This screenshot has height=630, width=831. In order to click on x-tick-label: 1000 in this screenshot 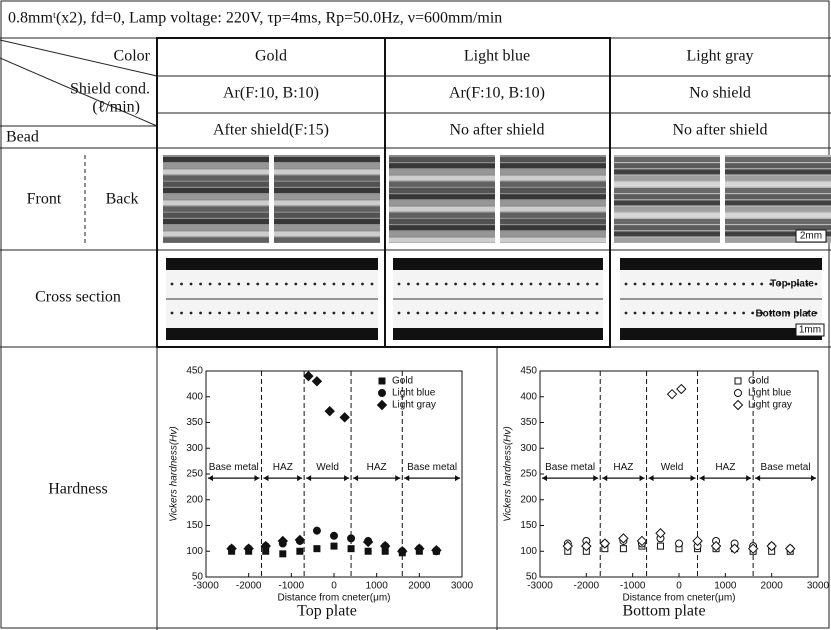, I will do `click(725, 586)`.